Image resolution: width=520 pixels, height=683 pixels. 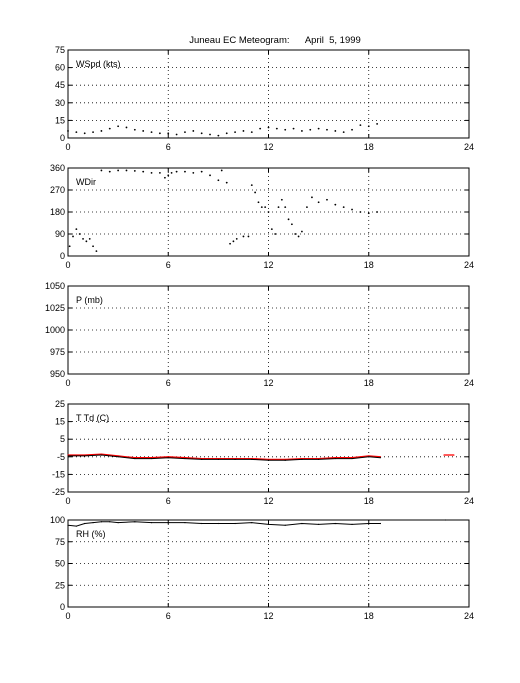 I want to click on y-tick-label: 270, so click(x=57, y=190).